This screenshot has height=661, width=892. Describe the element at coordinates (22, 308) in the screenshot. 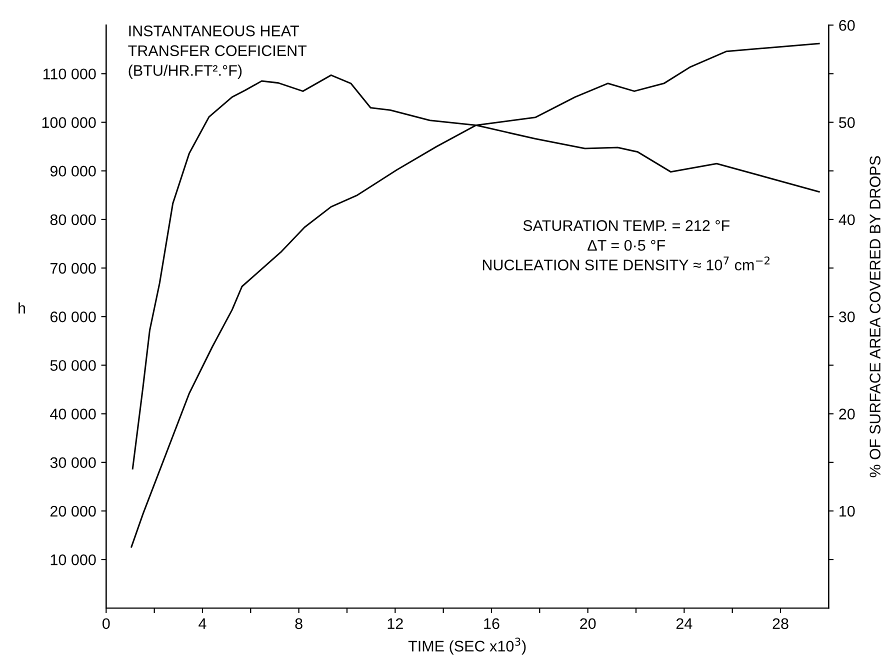

I see `y-axis-title: h` at that location.